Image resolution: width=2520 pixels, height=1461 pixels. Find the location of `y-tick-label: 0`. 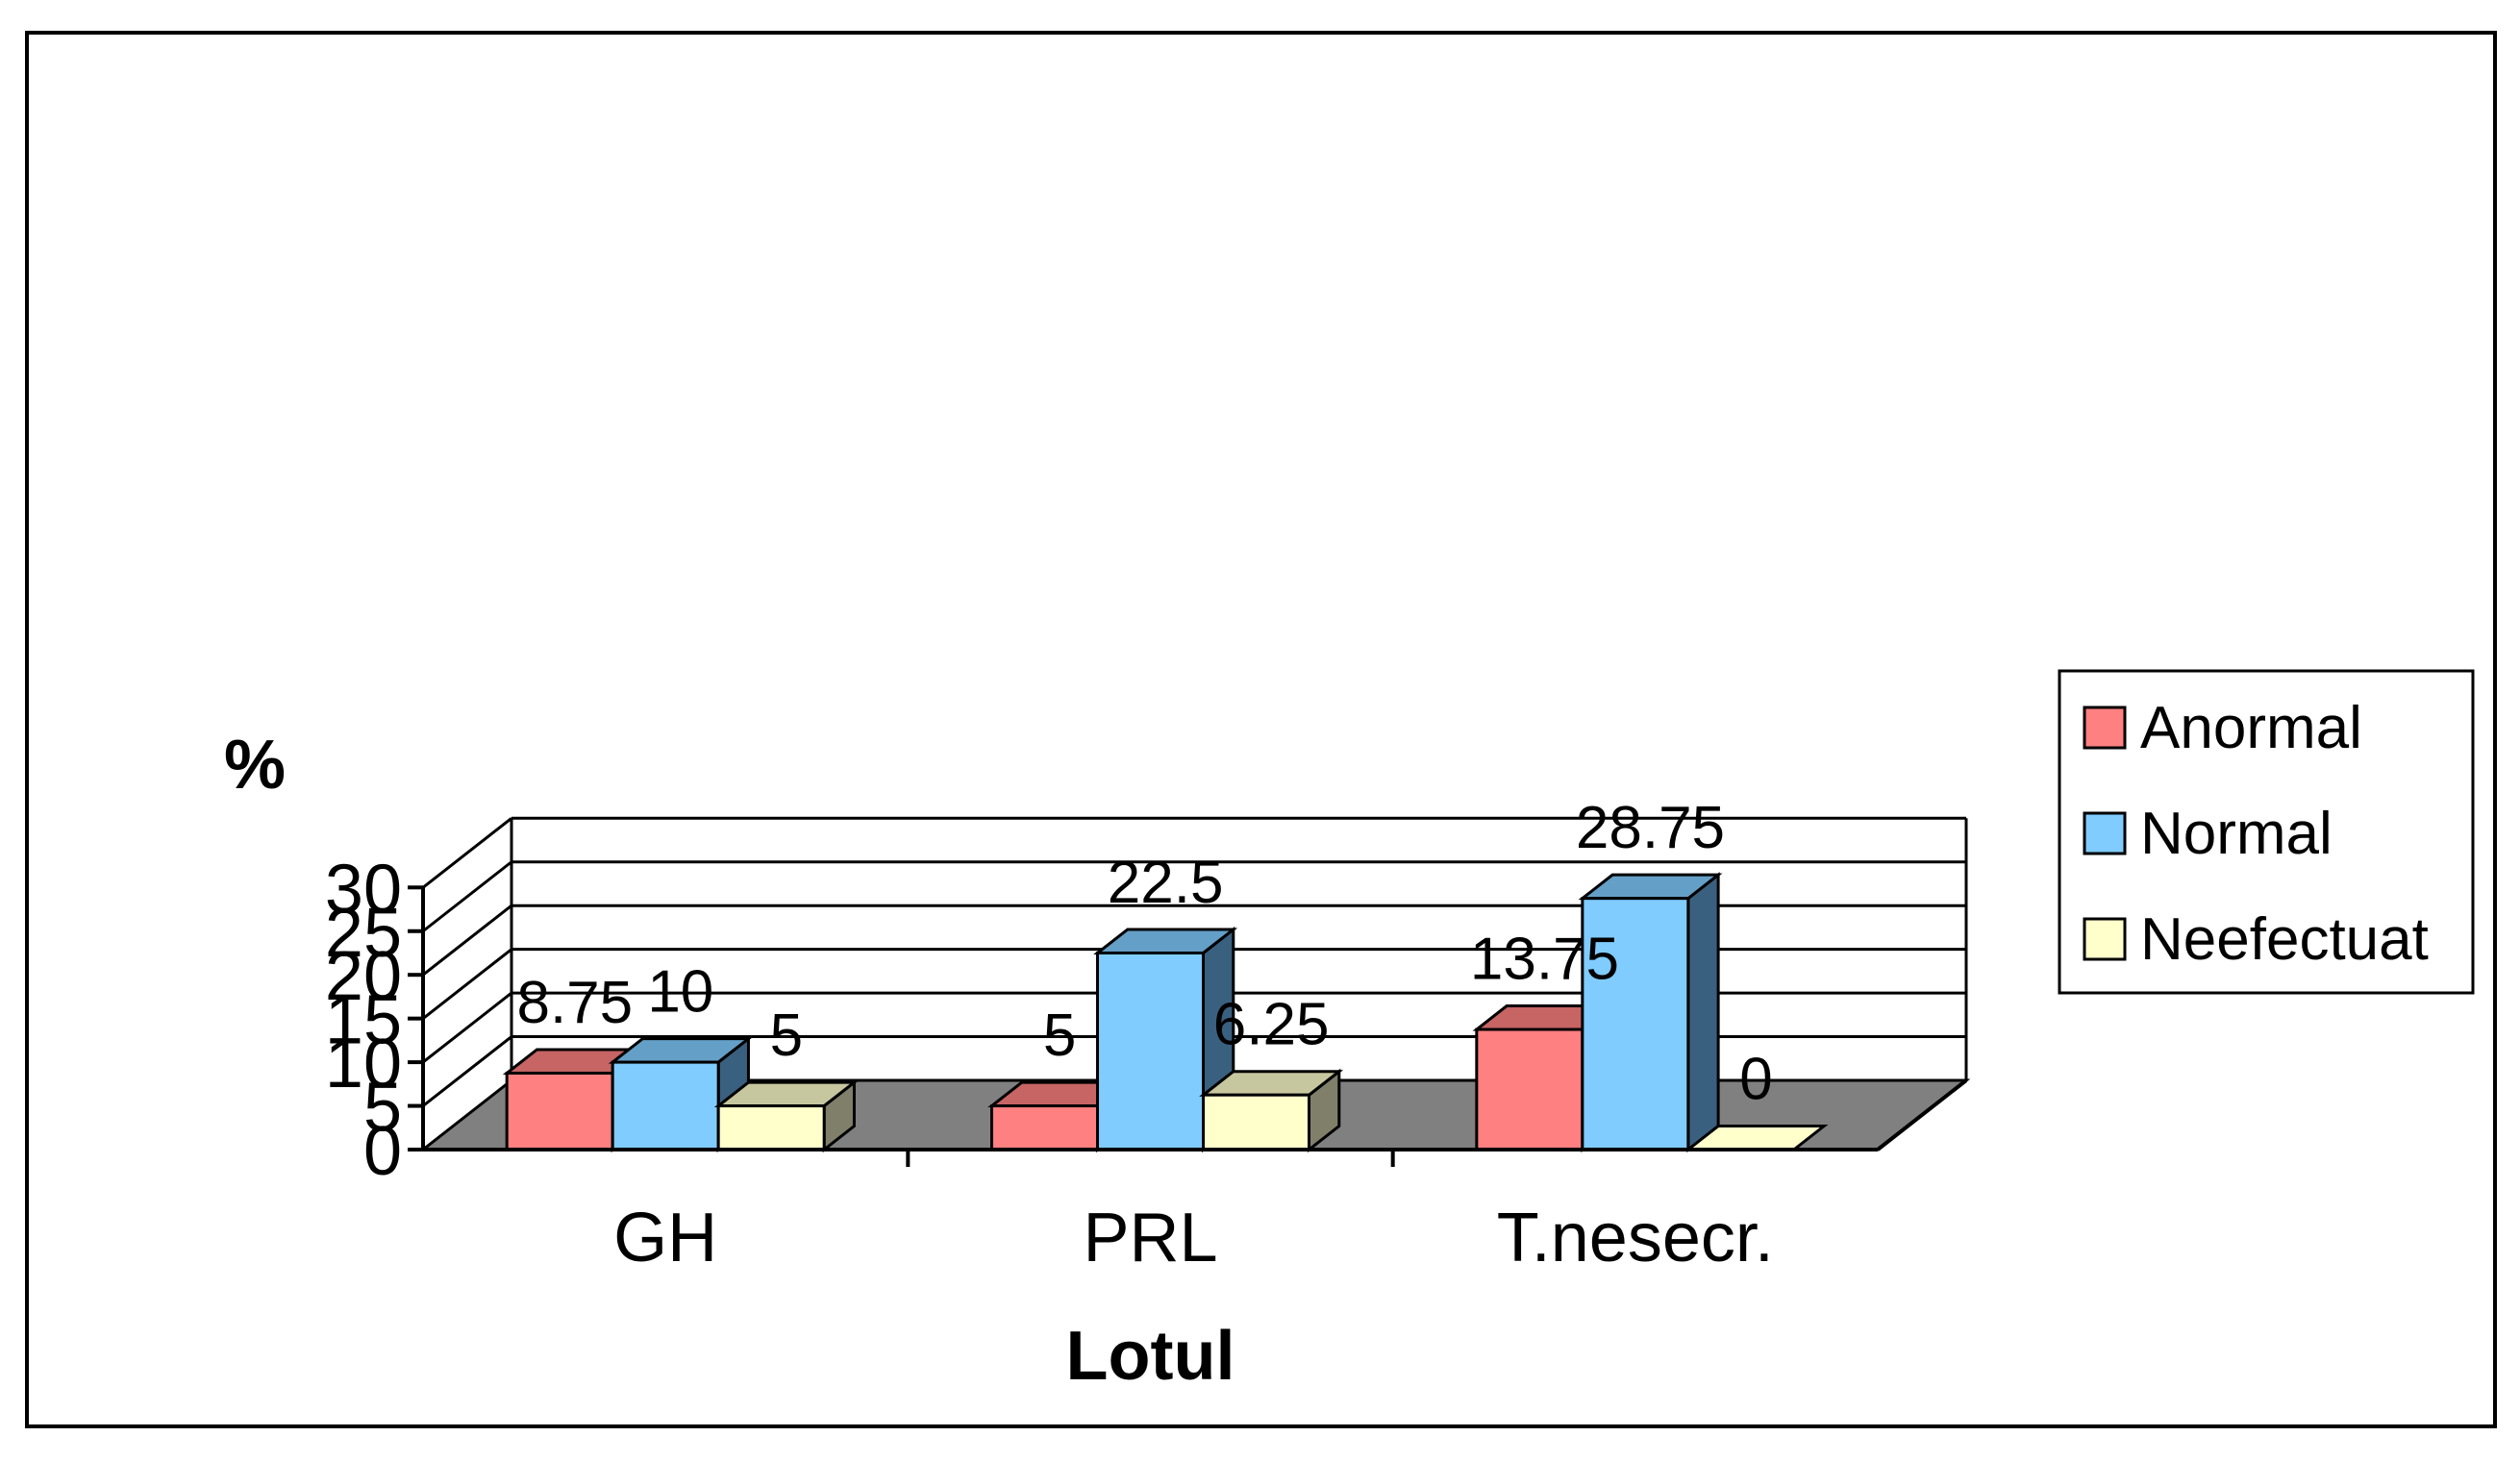

y-tick-label: 0 is located at coordinates (383, 1151).